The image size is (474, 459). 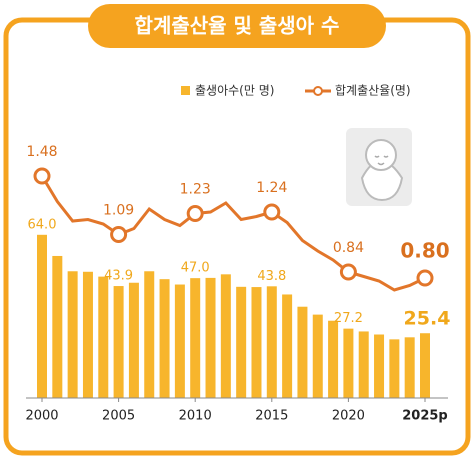 I want to click on title-pill, so click(x=237, y=26).